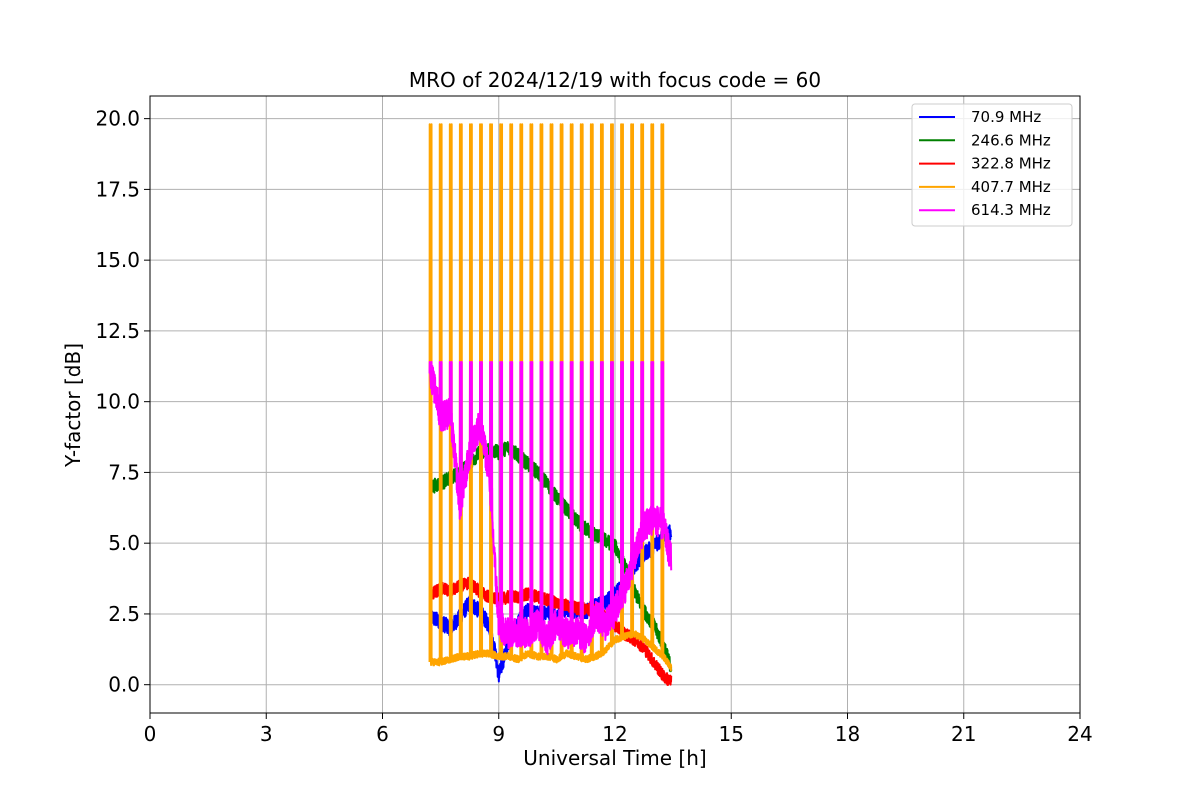 The width and height of the screenshot is (1200, 800). I want to click on legend-box, so click(992, 165).